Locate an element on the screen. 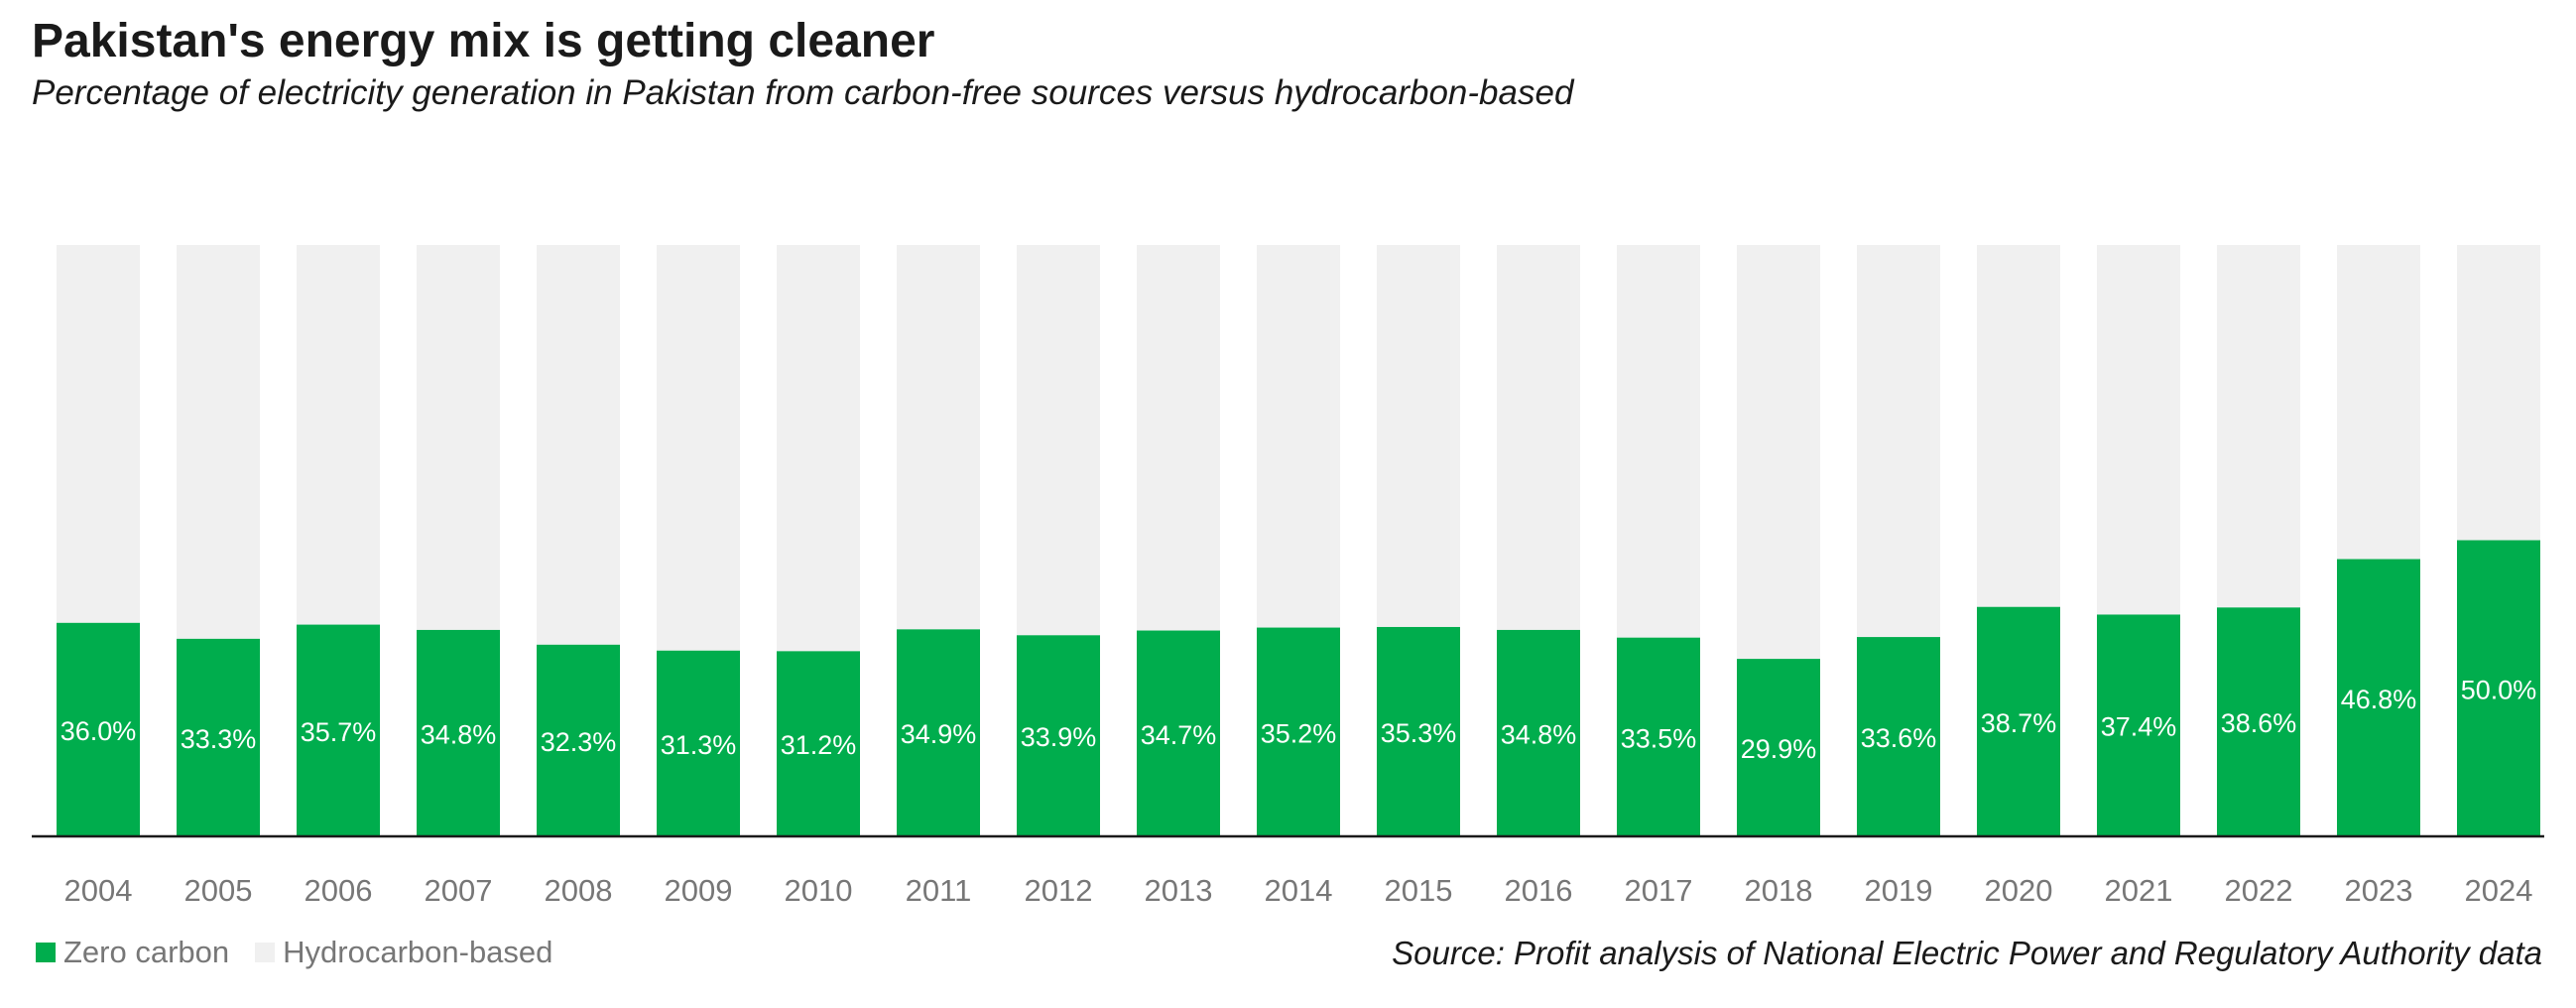 The image size is (2576, 1008). bar-hydrocarbon-2014 is located at coordinates (1298, 436).